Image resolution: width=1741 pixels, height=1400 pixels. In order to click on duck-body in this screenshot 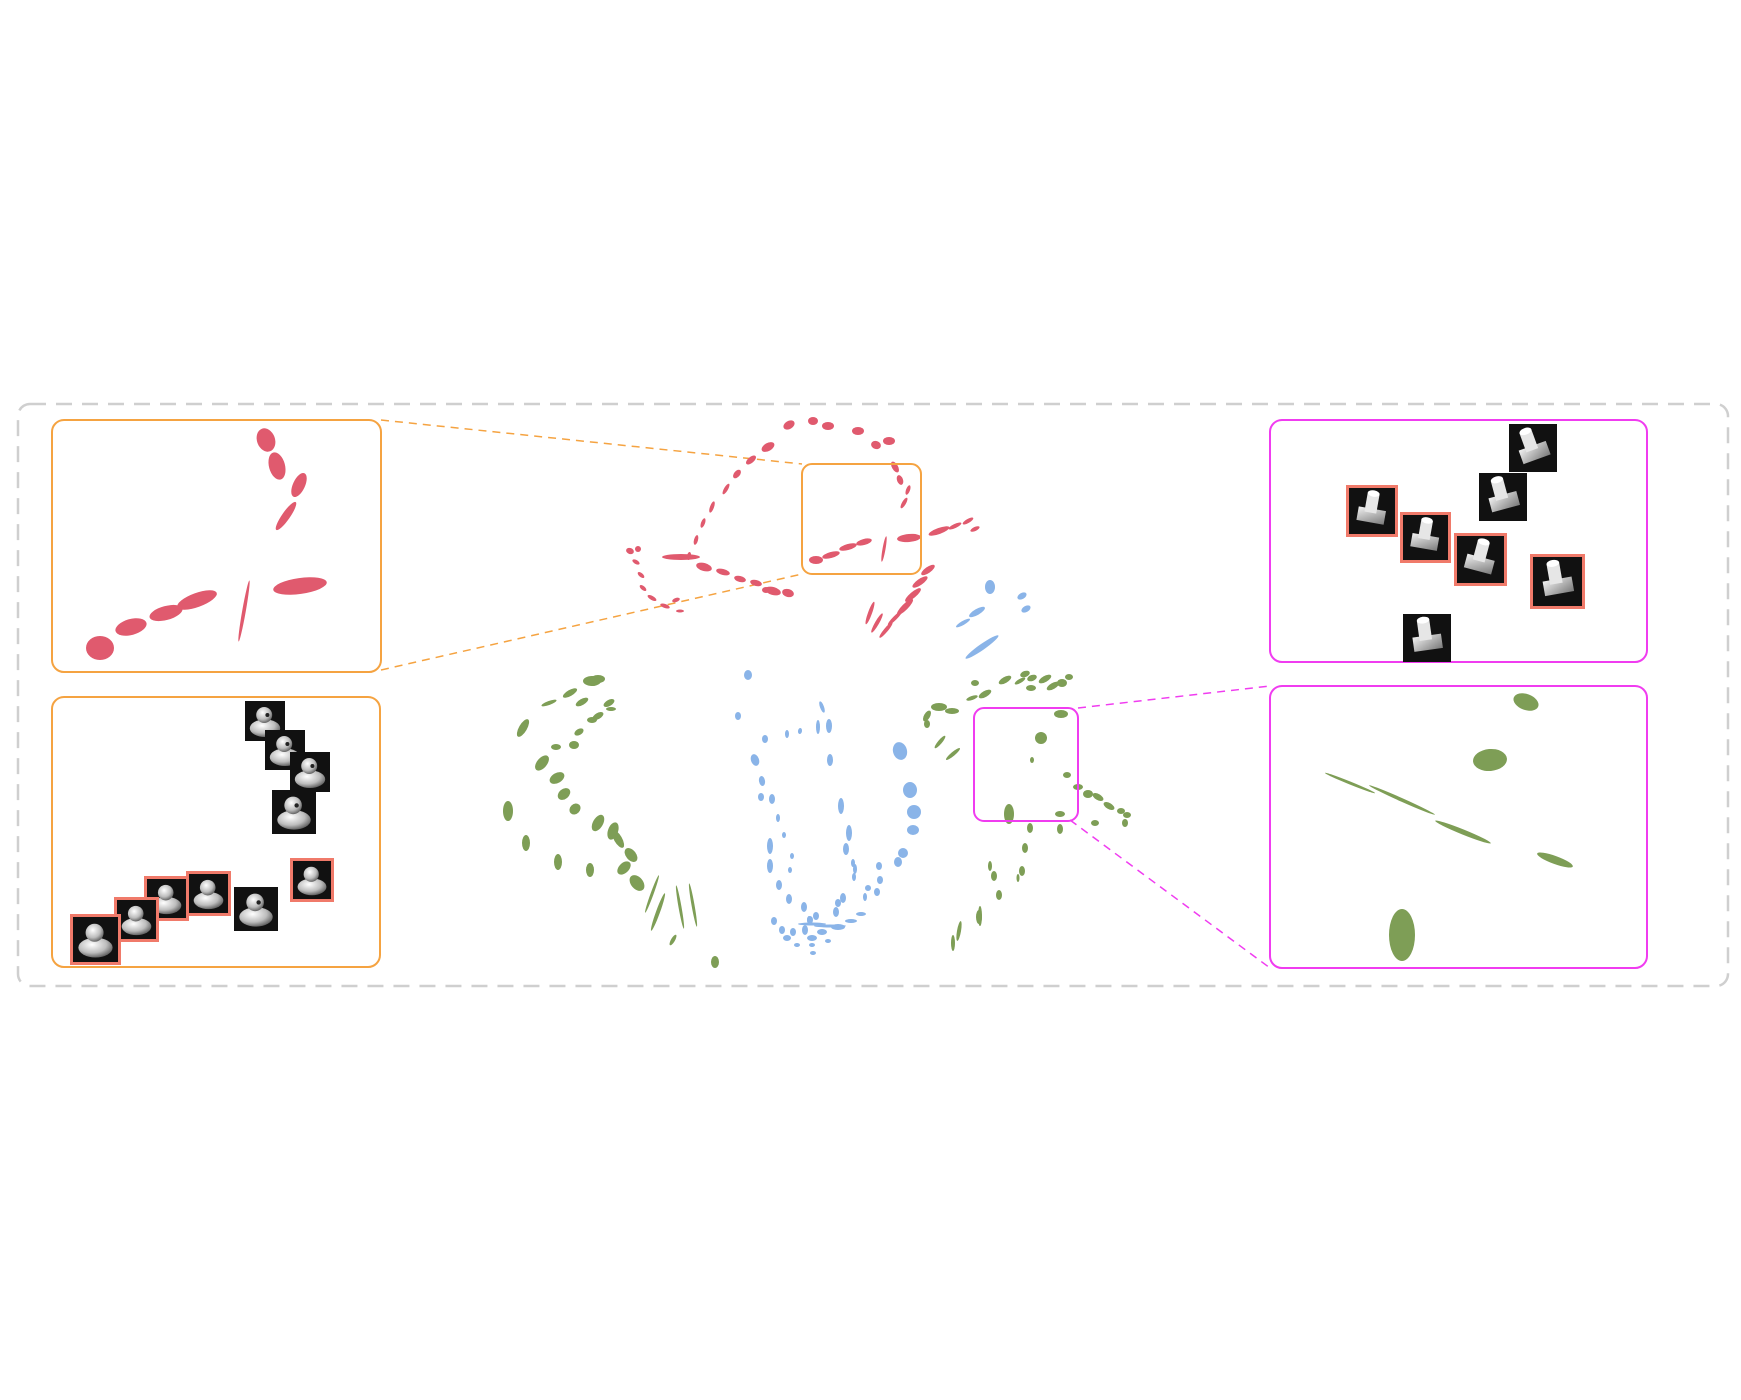, I will do `click(95, 947)`.